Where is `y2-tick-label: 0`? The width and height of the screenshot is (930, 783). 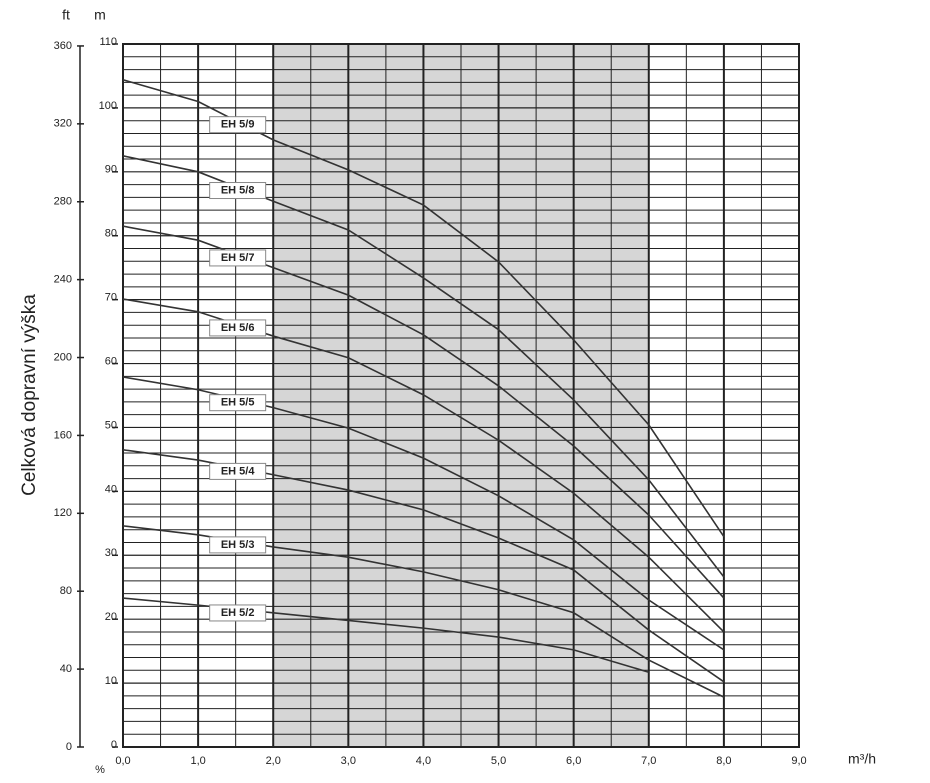
y2-tick-label: 0 is located at coordinates (69, 747).